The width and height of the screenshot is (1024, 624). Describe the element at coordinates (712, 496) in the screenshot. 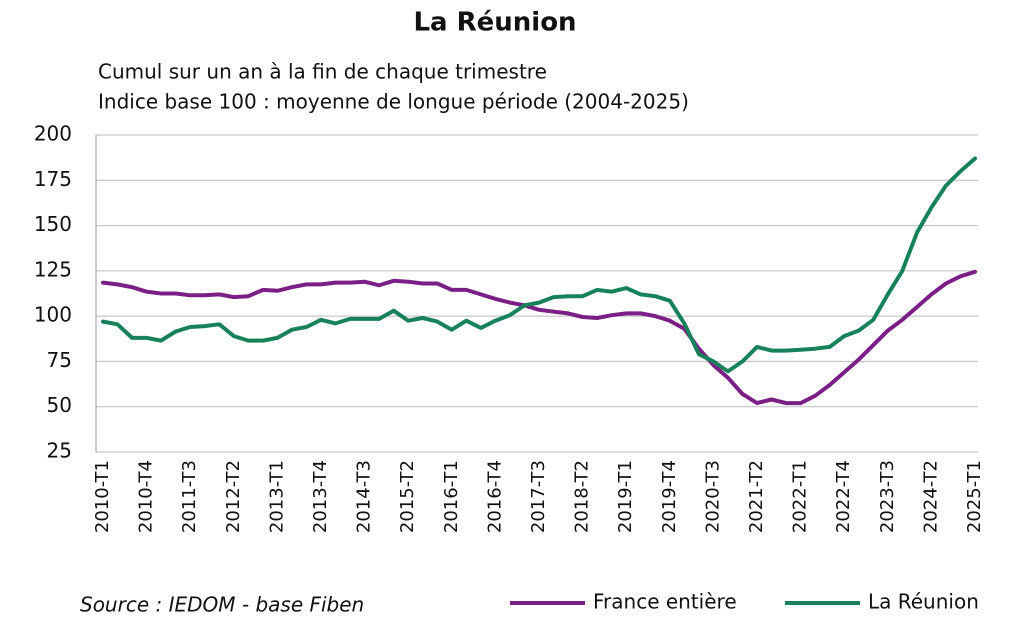

I see `x-tick-label: 2020-T3` at that location.